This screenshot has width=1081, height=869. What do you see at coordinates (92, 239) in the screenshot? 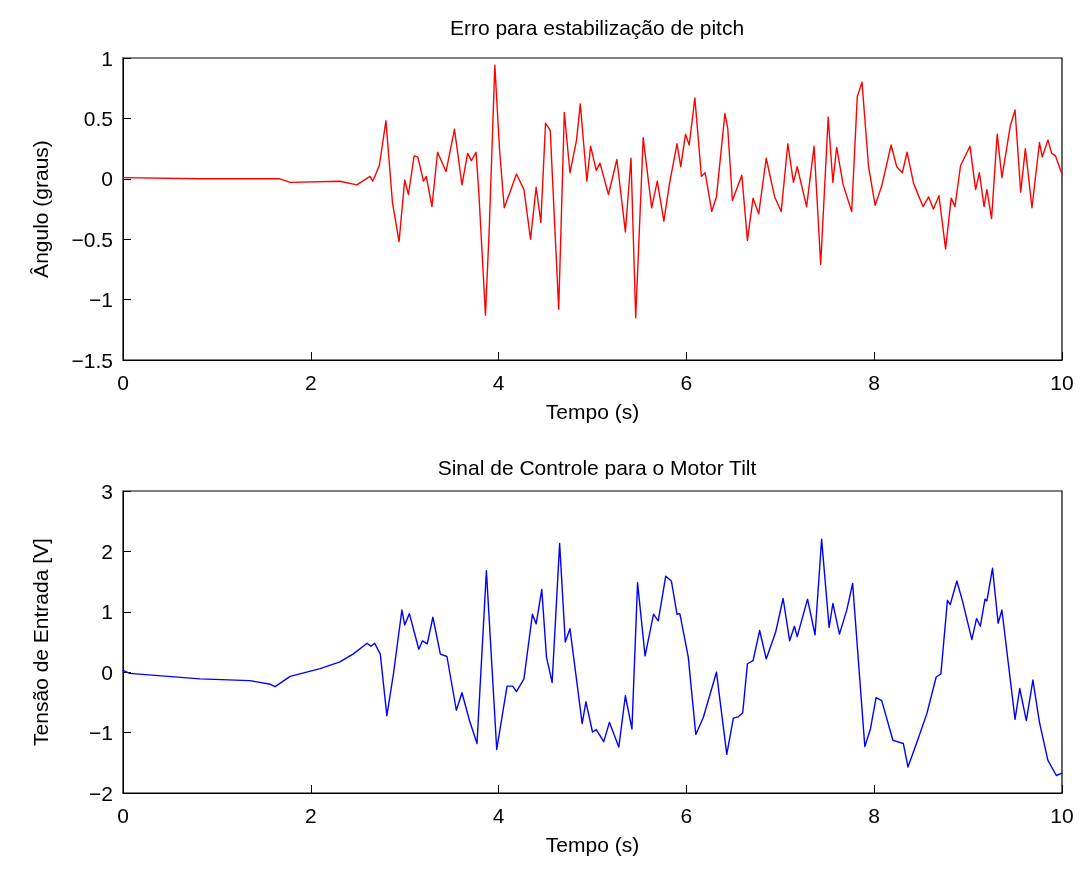
I see `y-tick-label: −0.5` at bounding box center [92, 239].